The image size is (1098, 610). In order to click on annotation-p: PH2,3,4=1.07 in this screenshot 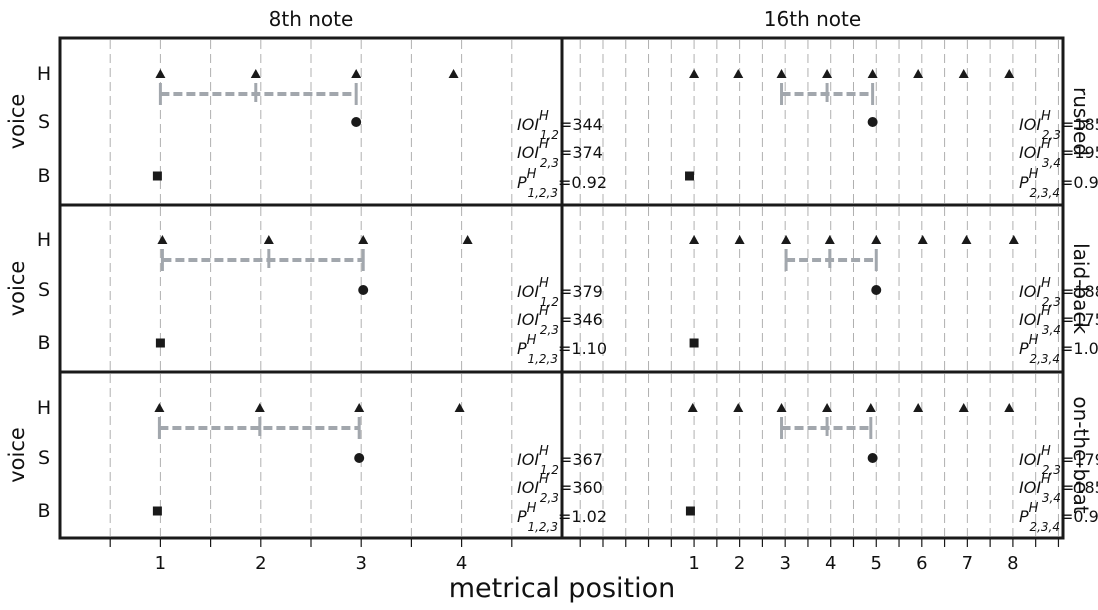, I will do `click(1058, 349)`.